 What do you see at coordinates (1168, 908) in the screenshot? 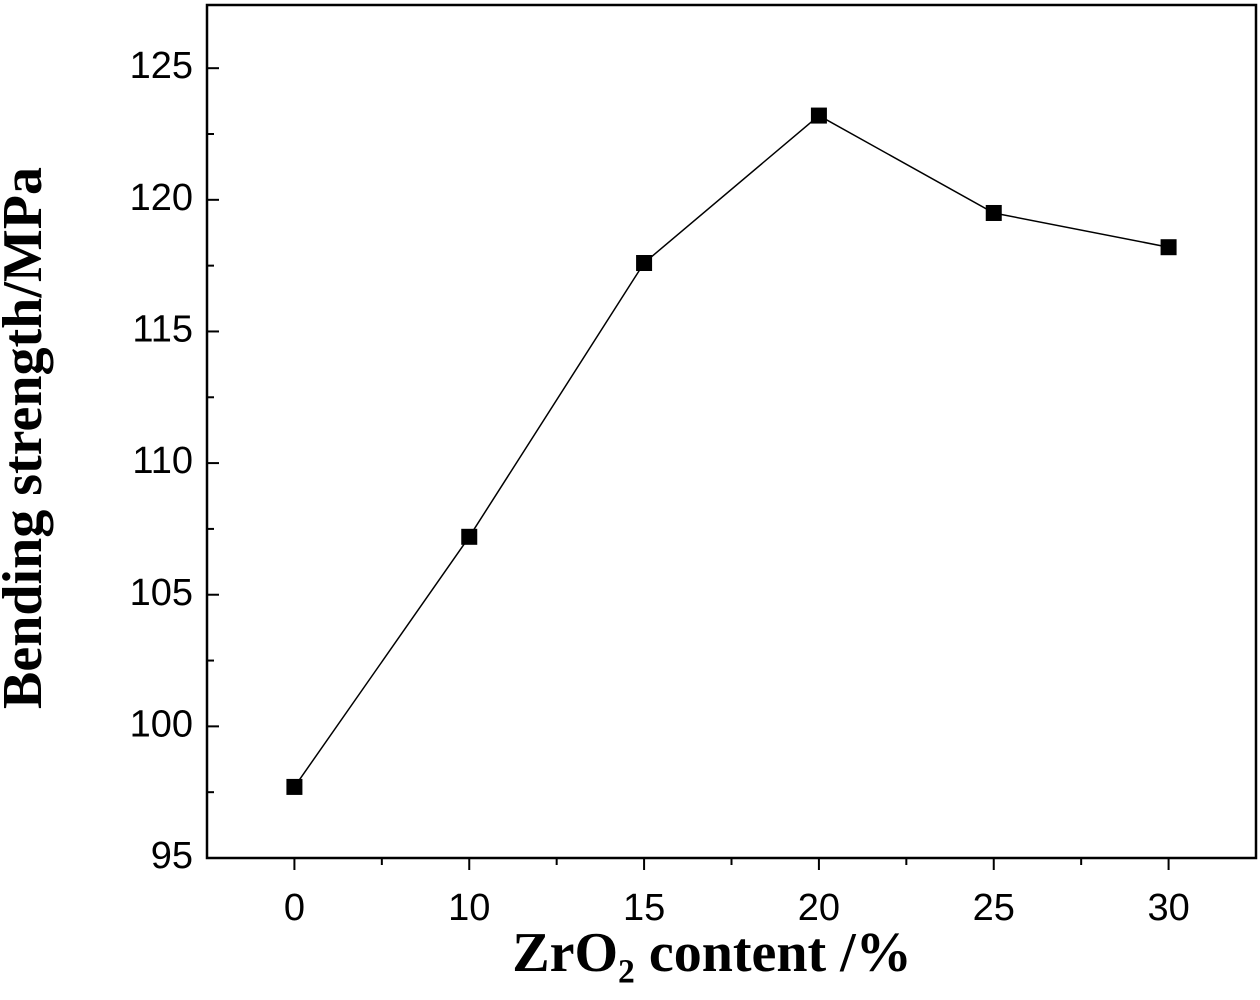
I see `x-tick-label: 30` at bounding box center [1168, 908].